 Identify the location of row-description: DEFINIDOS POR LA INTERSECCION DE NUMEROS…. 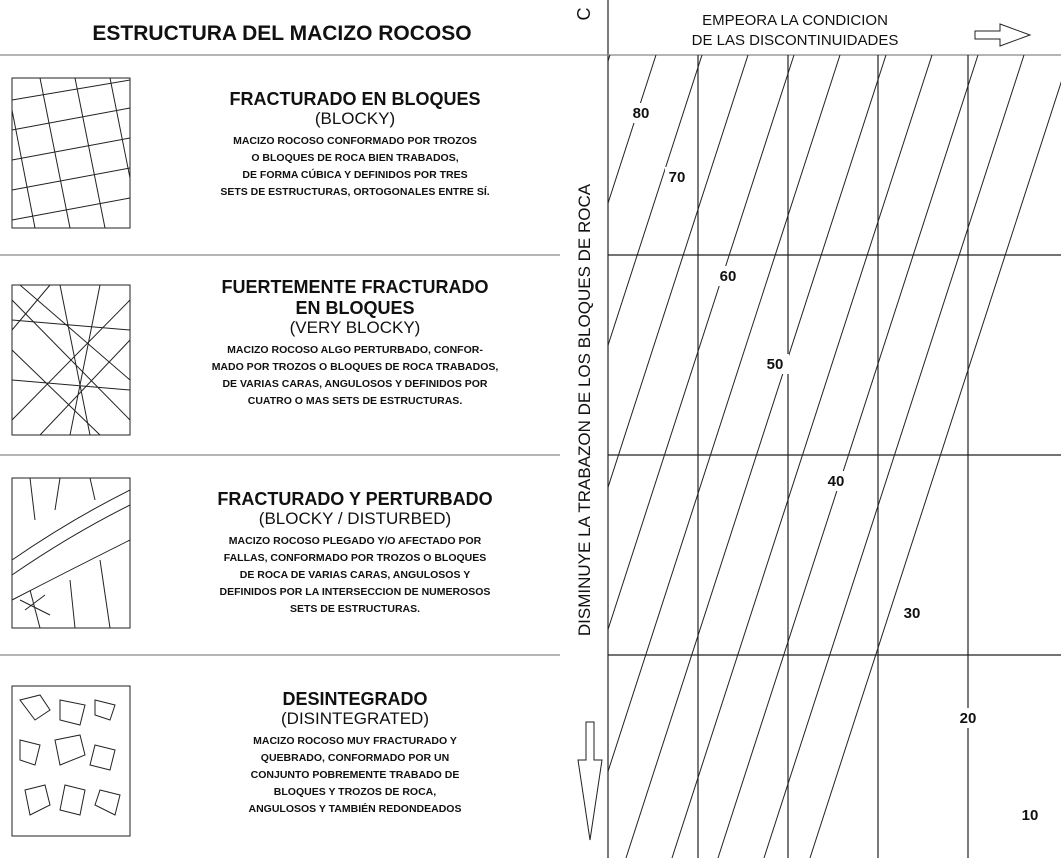
(355, 592).